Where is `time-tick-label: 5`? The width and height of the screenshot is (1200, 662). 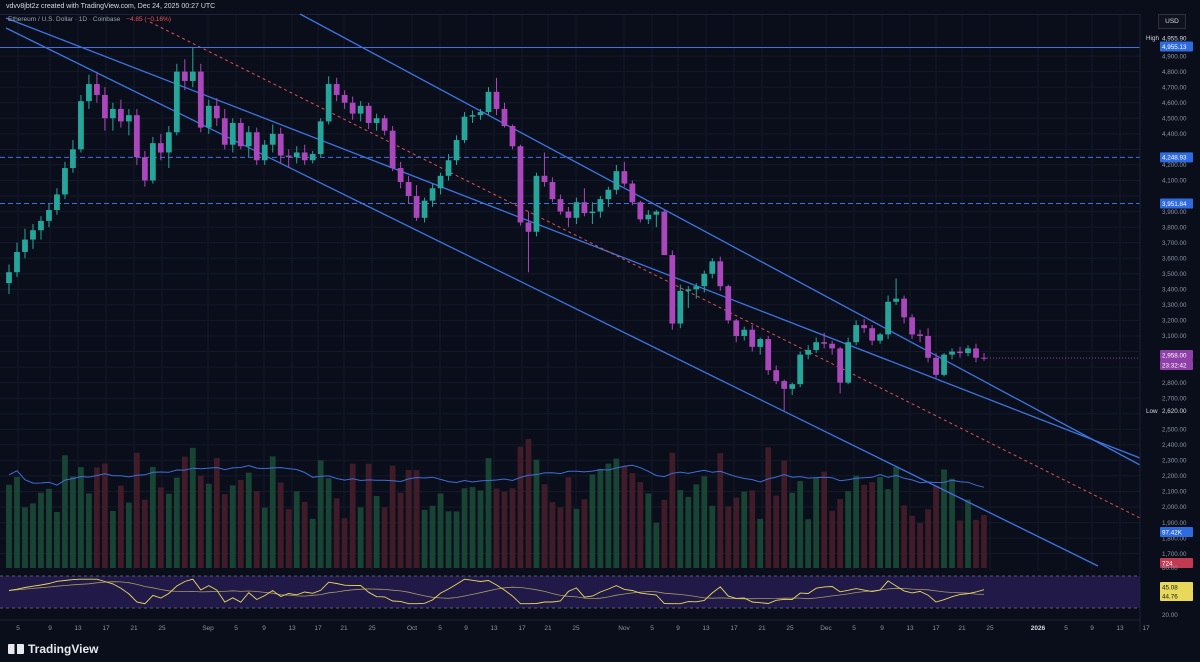
time-tick-label: 5 is located at coordinates (854, 628).